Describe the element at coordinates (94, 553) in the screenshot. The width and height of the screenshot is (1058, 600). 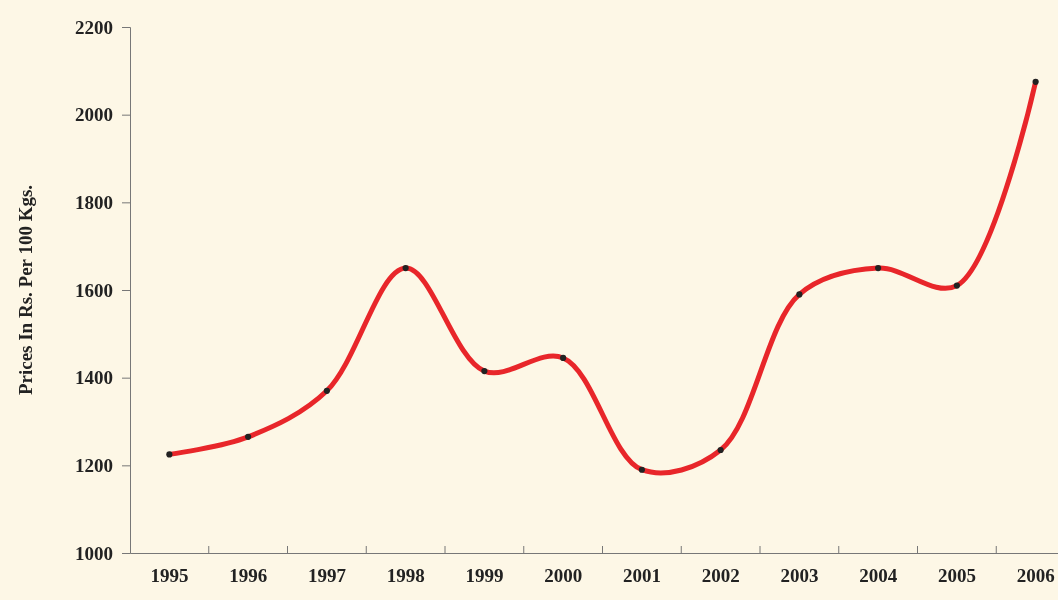
I see `y-tick-label: 1000` at that location.